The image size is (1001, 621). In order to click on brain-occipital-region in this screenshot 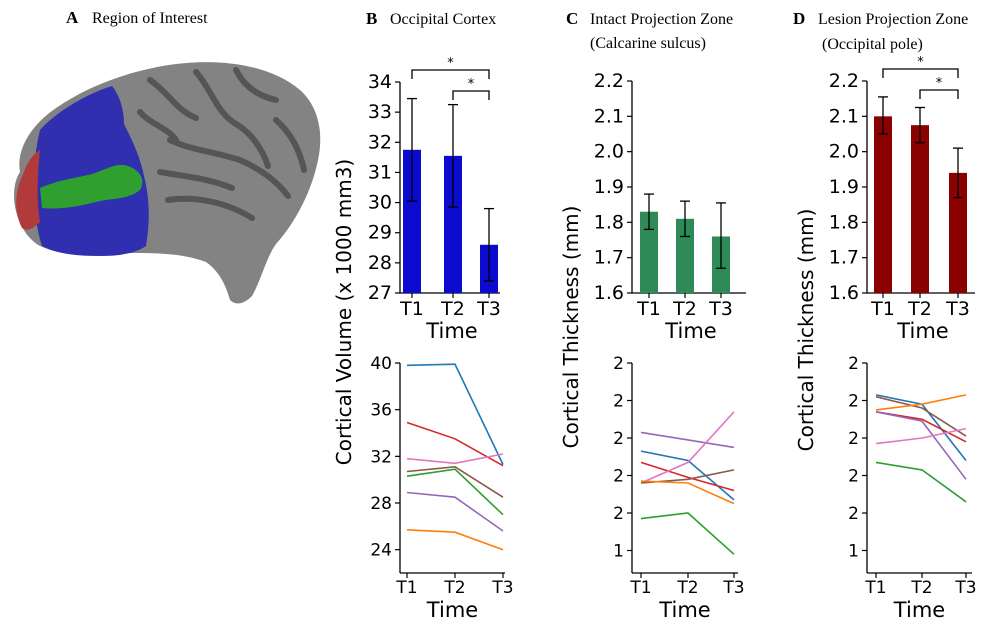, I will do `click(91, 171)`.